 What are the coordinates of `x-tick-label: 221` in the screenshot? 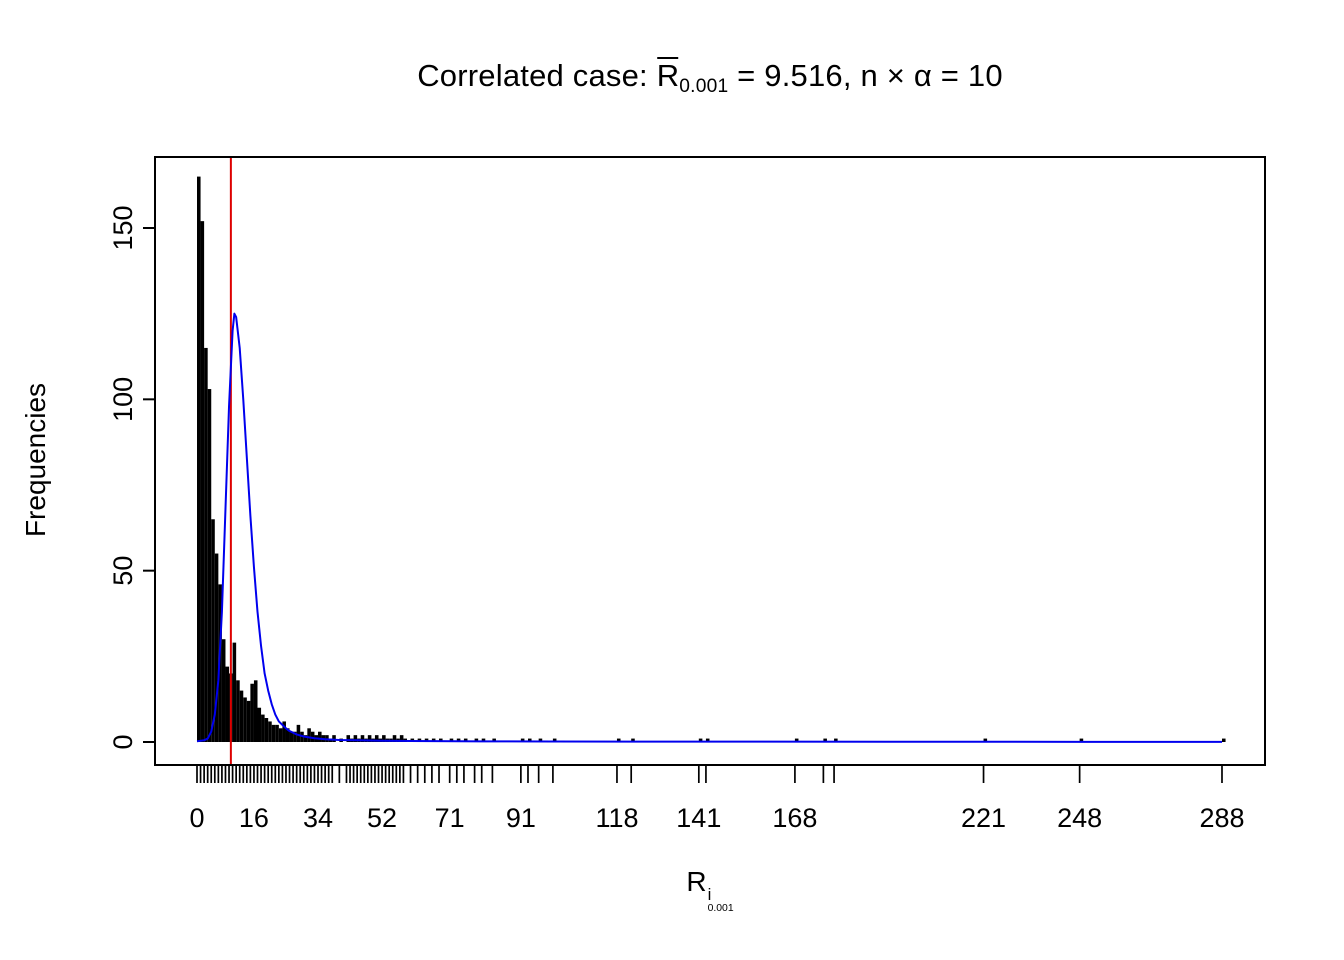 It's located at (983, 818).